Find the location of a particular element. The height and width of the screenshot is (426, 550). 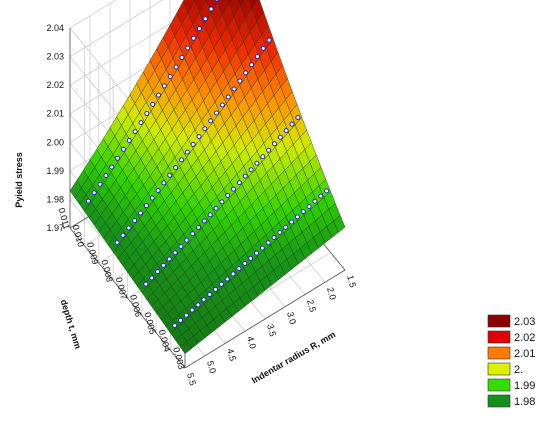

x-tick-label: 3.0 is located at coordinates (291, 318).